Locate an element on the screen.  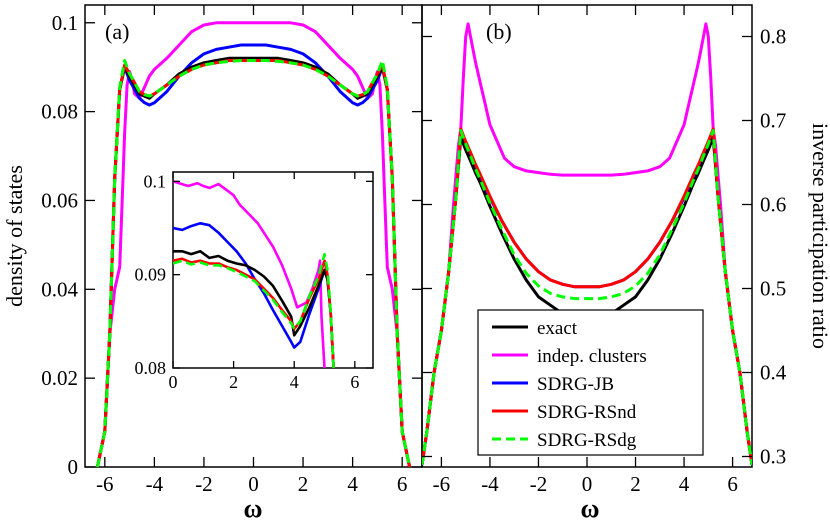
legend-label-sdrg-rsnd: SDRG-RSnd is located at coordinates (587, 412).